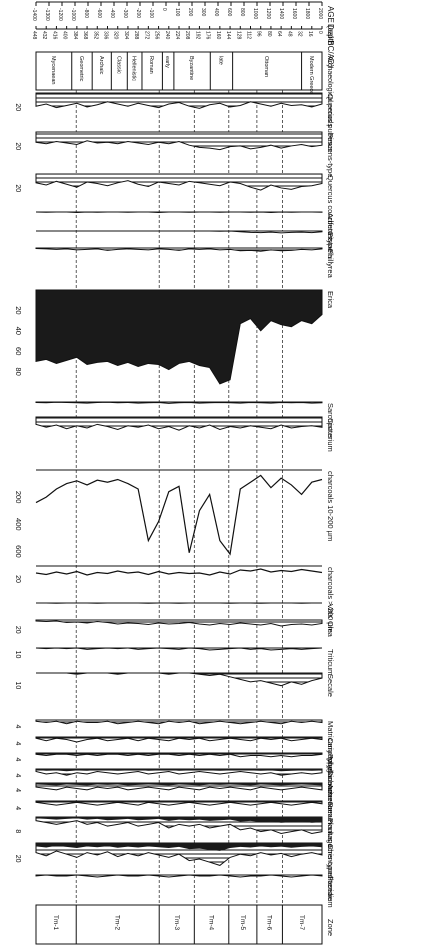 Image resolution: width=426 pixels, height=945 pixels. Describe the element at coordinates (179, 755) in the screenshot. I see `series-polygonaceae` at that location.